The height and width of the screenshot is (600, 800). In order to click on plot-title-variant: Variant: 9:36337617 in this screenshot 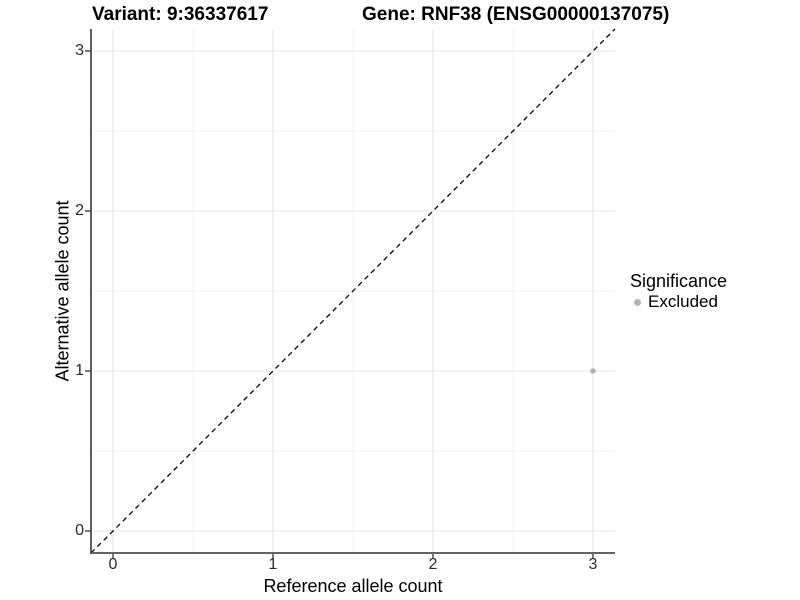, I will do `click(180, 14)`.